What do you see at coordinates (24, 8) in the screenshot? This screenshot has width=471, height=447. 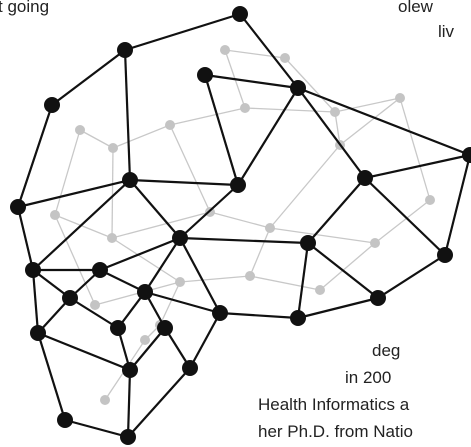 I see `text-fragment: t going` at bounding box center [24, 8].